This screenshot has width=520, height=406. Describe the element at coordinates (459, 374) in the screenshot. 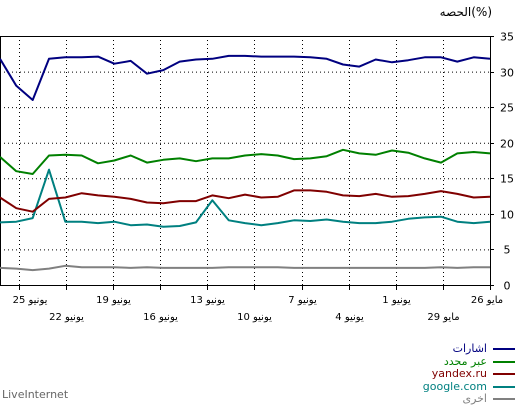

I see `legend-label: yandex.ru` at that location.